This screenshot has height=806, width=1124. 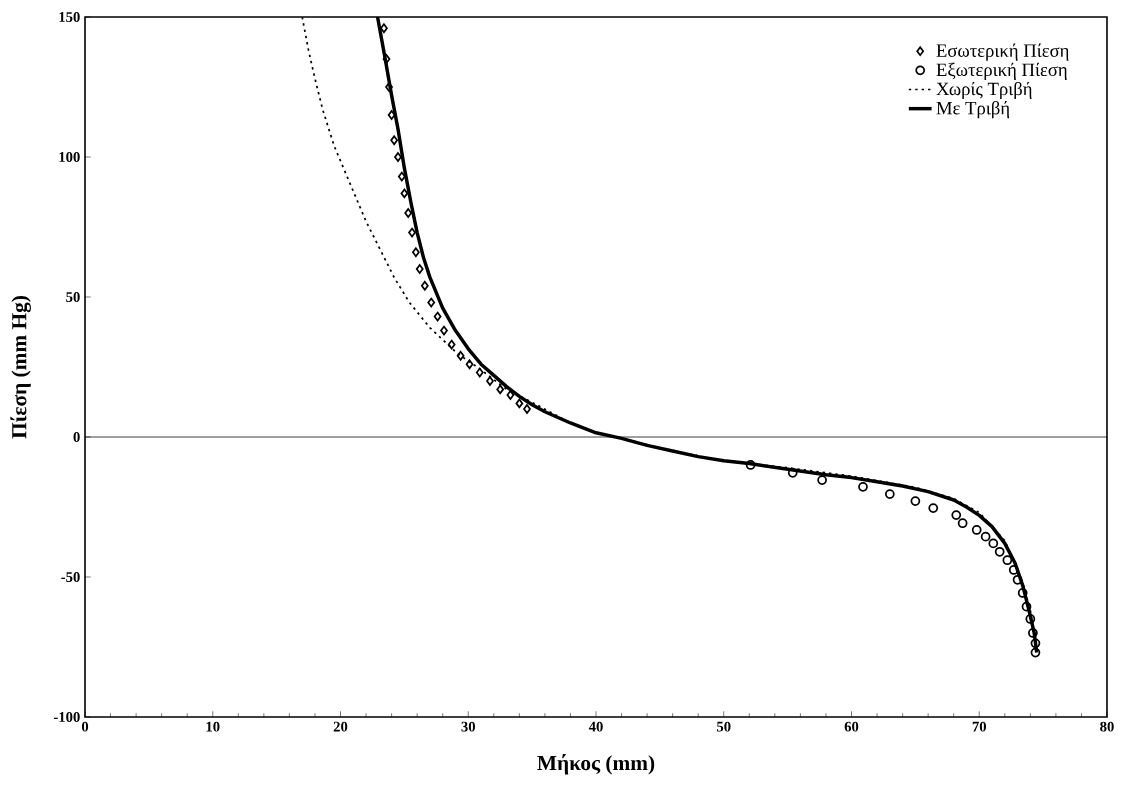 What do you see at coordinates (340, 726) in the screenshot?
I see `x-tick-label: 20` at bounding box center [340, 726].